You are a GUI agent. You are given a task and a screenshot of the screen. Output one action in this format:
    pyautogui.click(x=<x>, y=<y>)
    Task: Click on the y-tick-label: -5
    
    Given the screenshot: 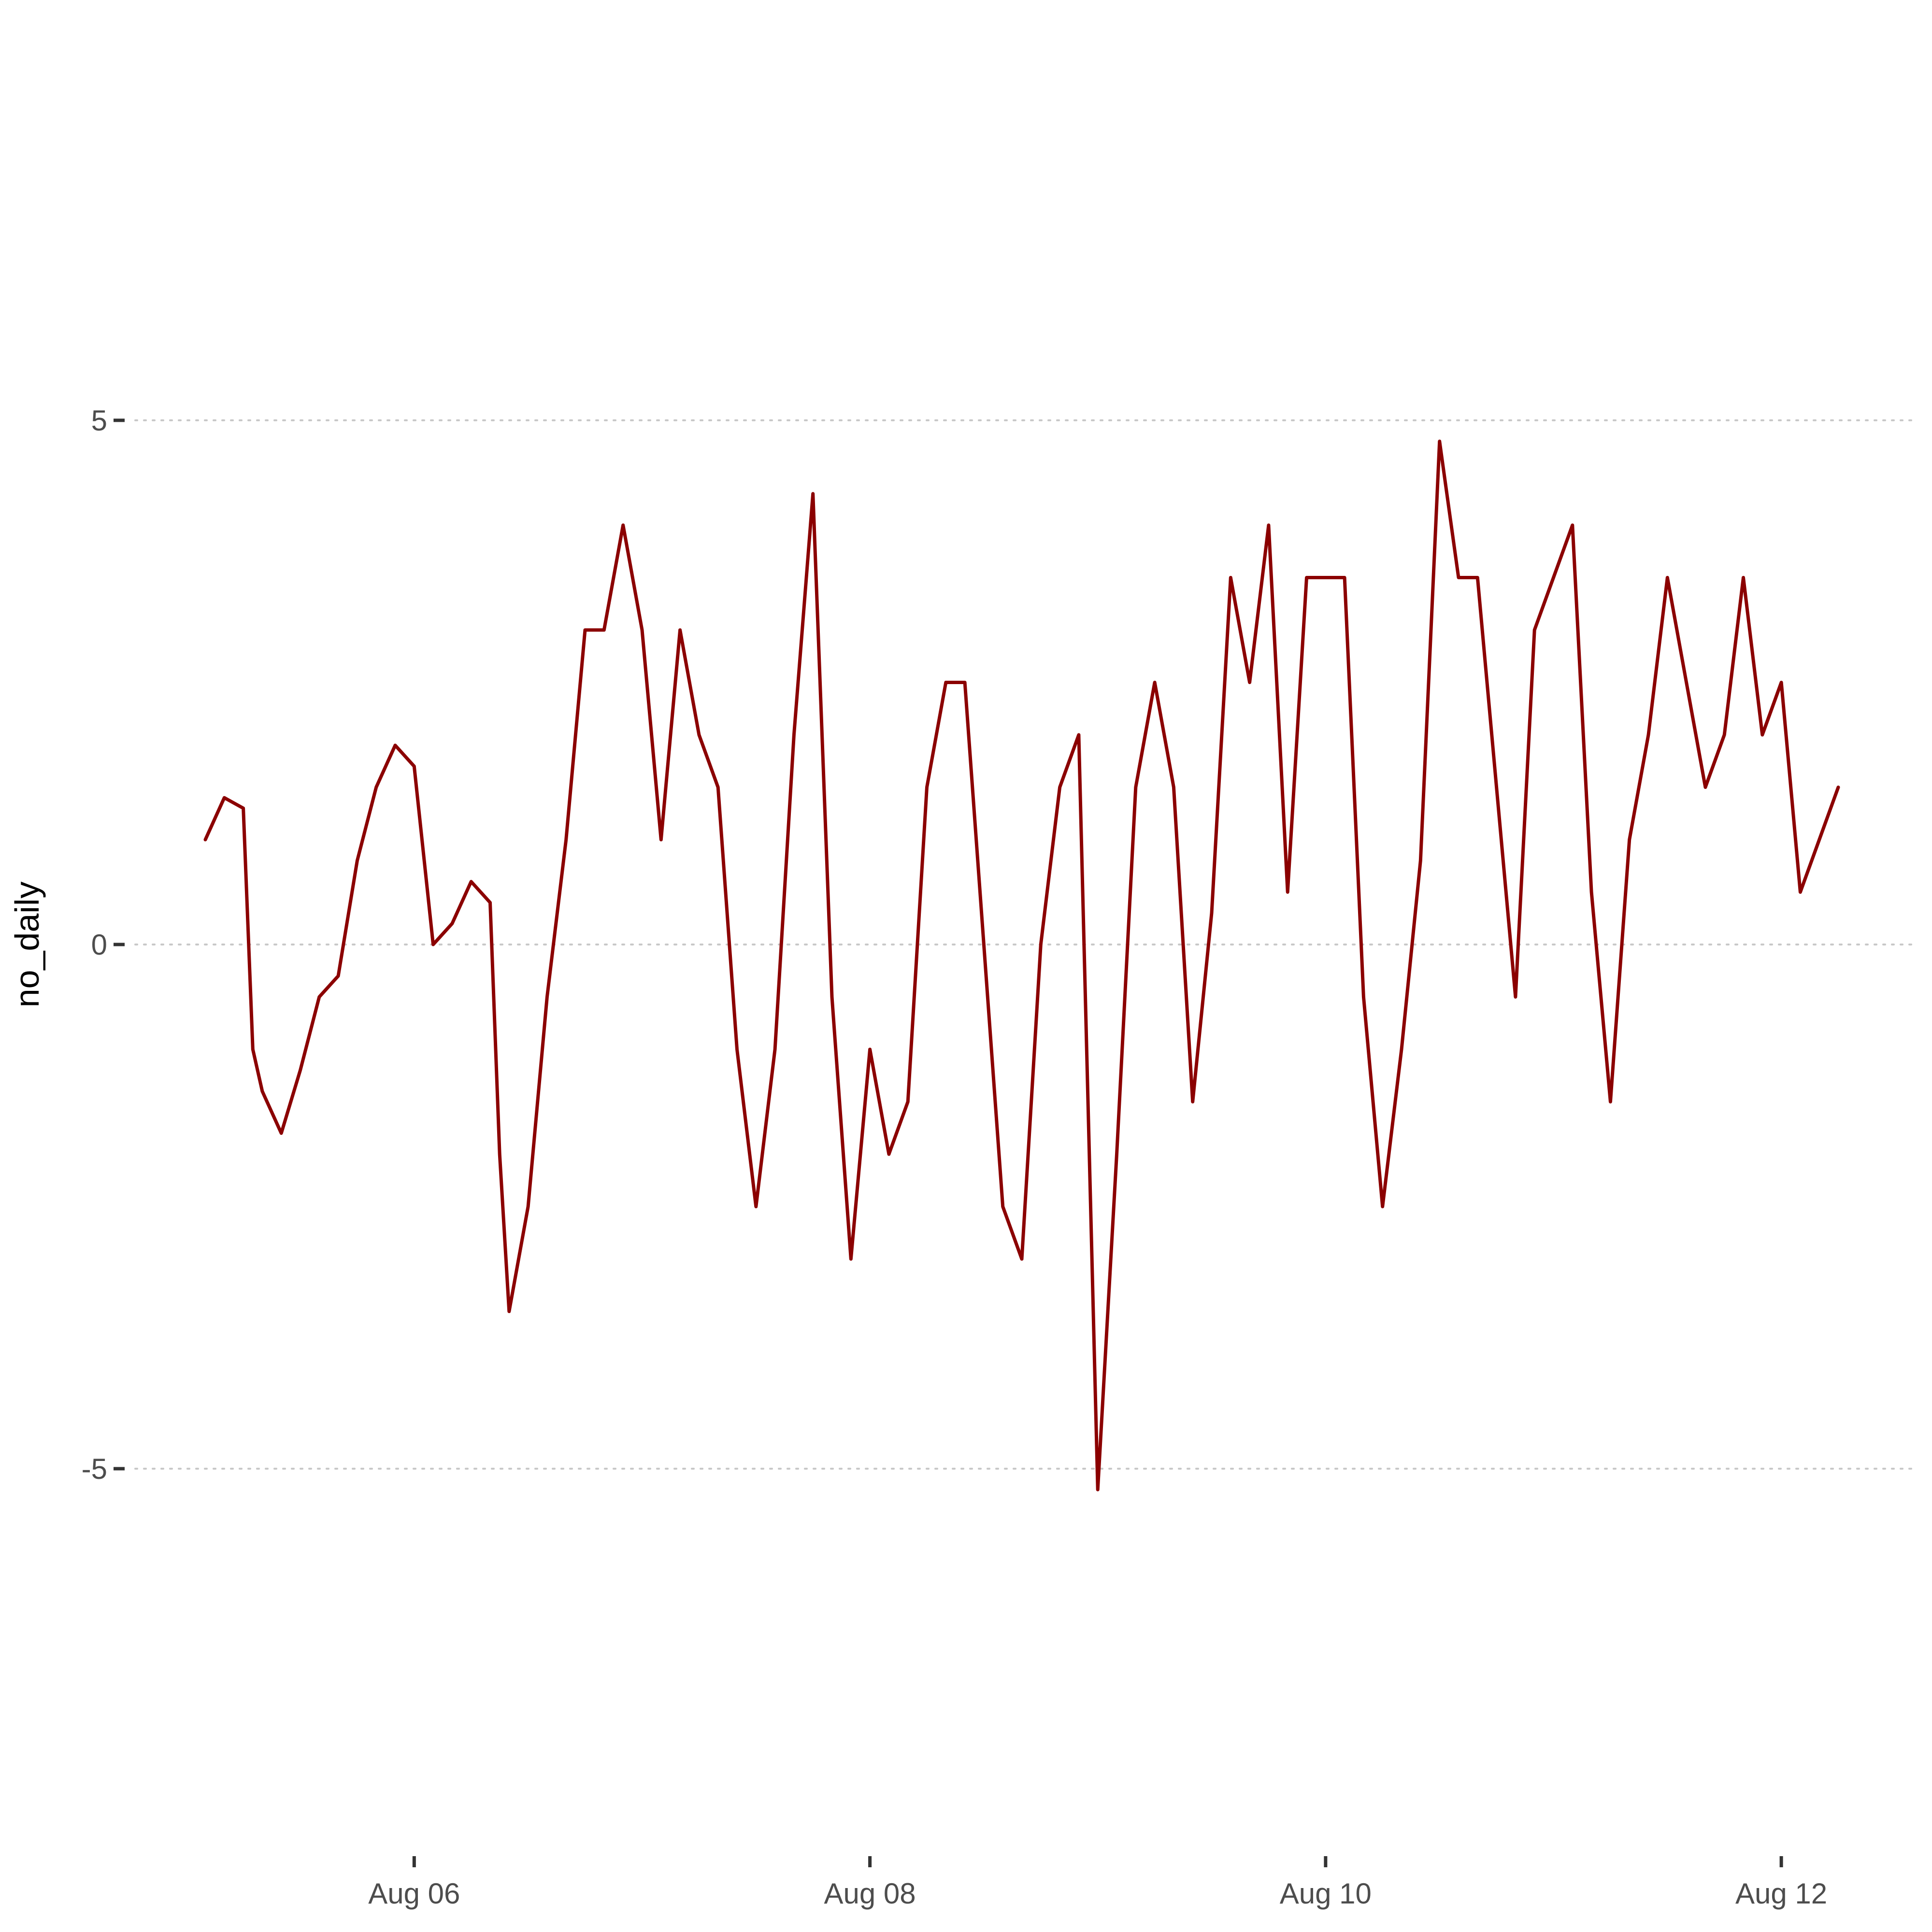 What is the action you would take?
    pyautogui.click(x=95, y=1469)
    